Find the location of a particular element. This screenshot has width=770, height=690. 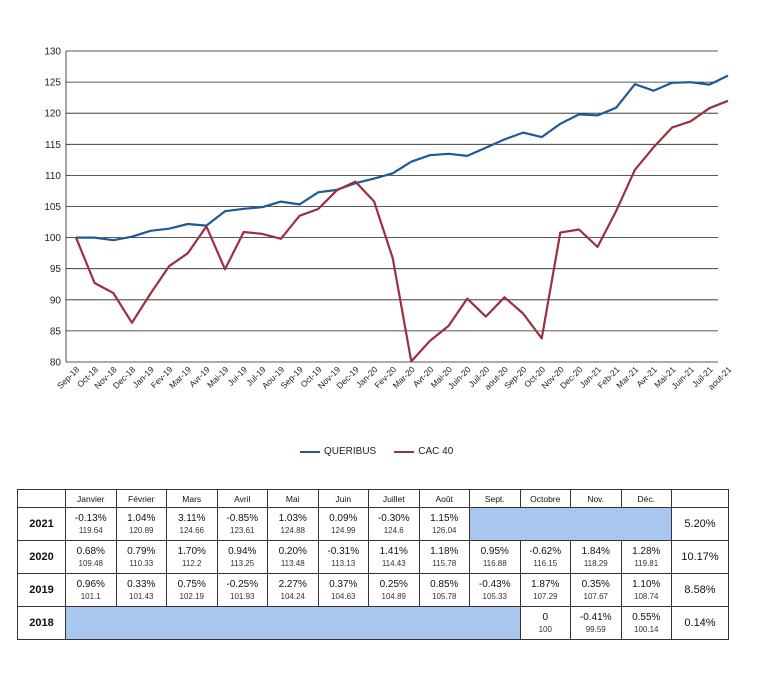

month-cell: 1.04% 120.89 is located at coordinates (141, 524).